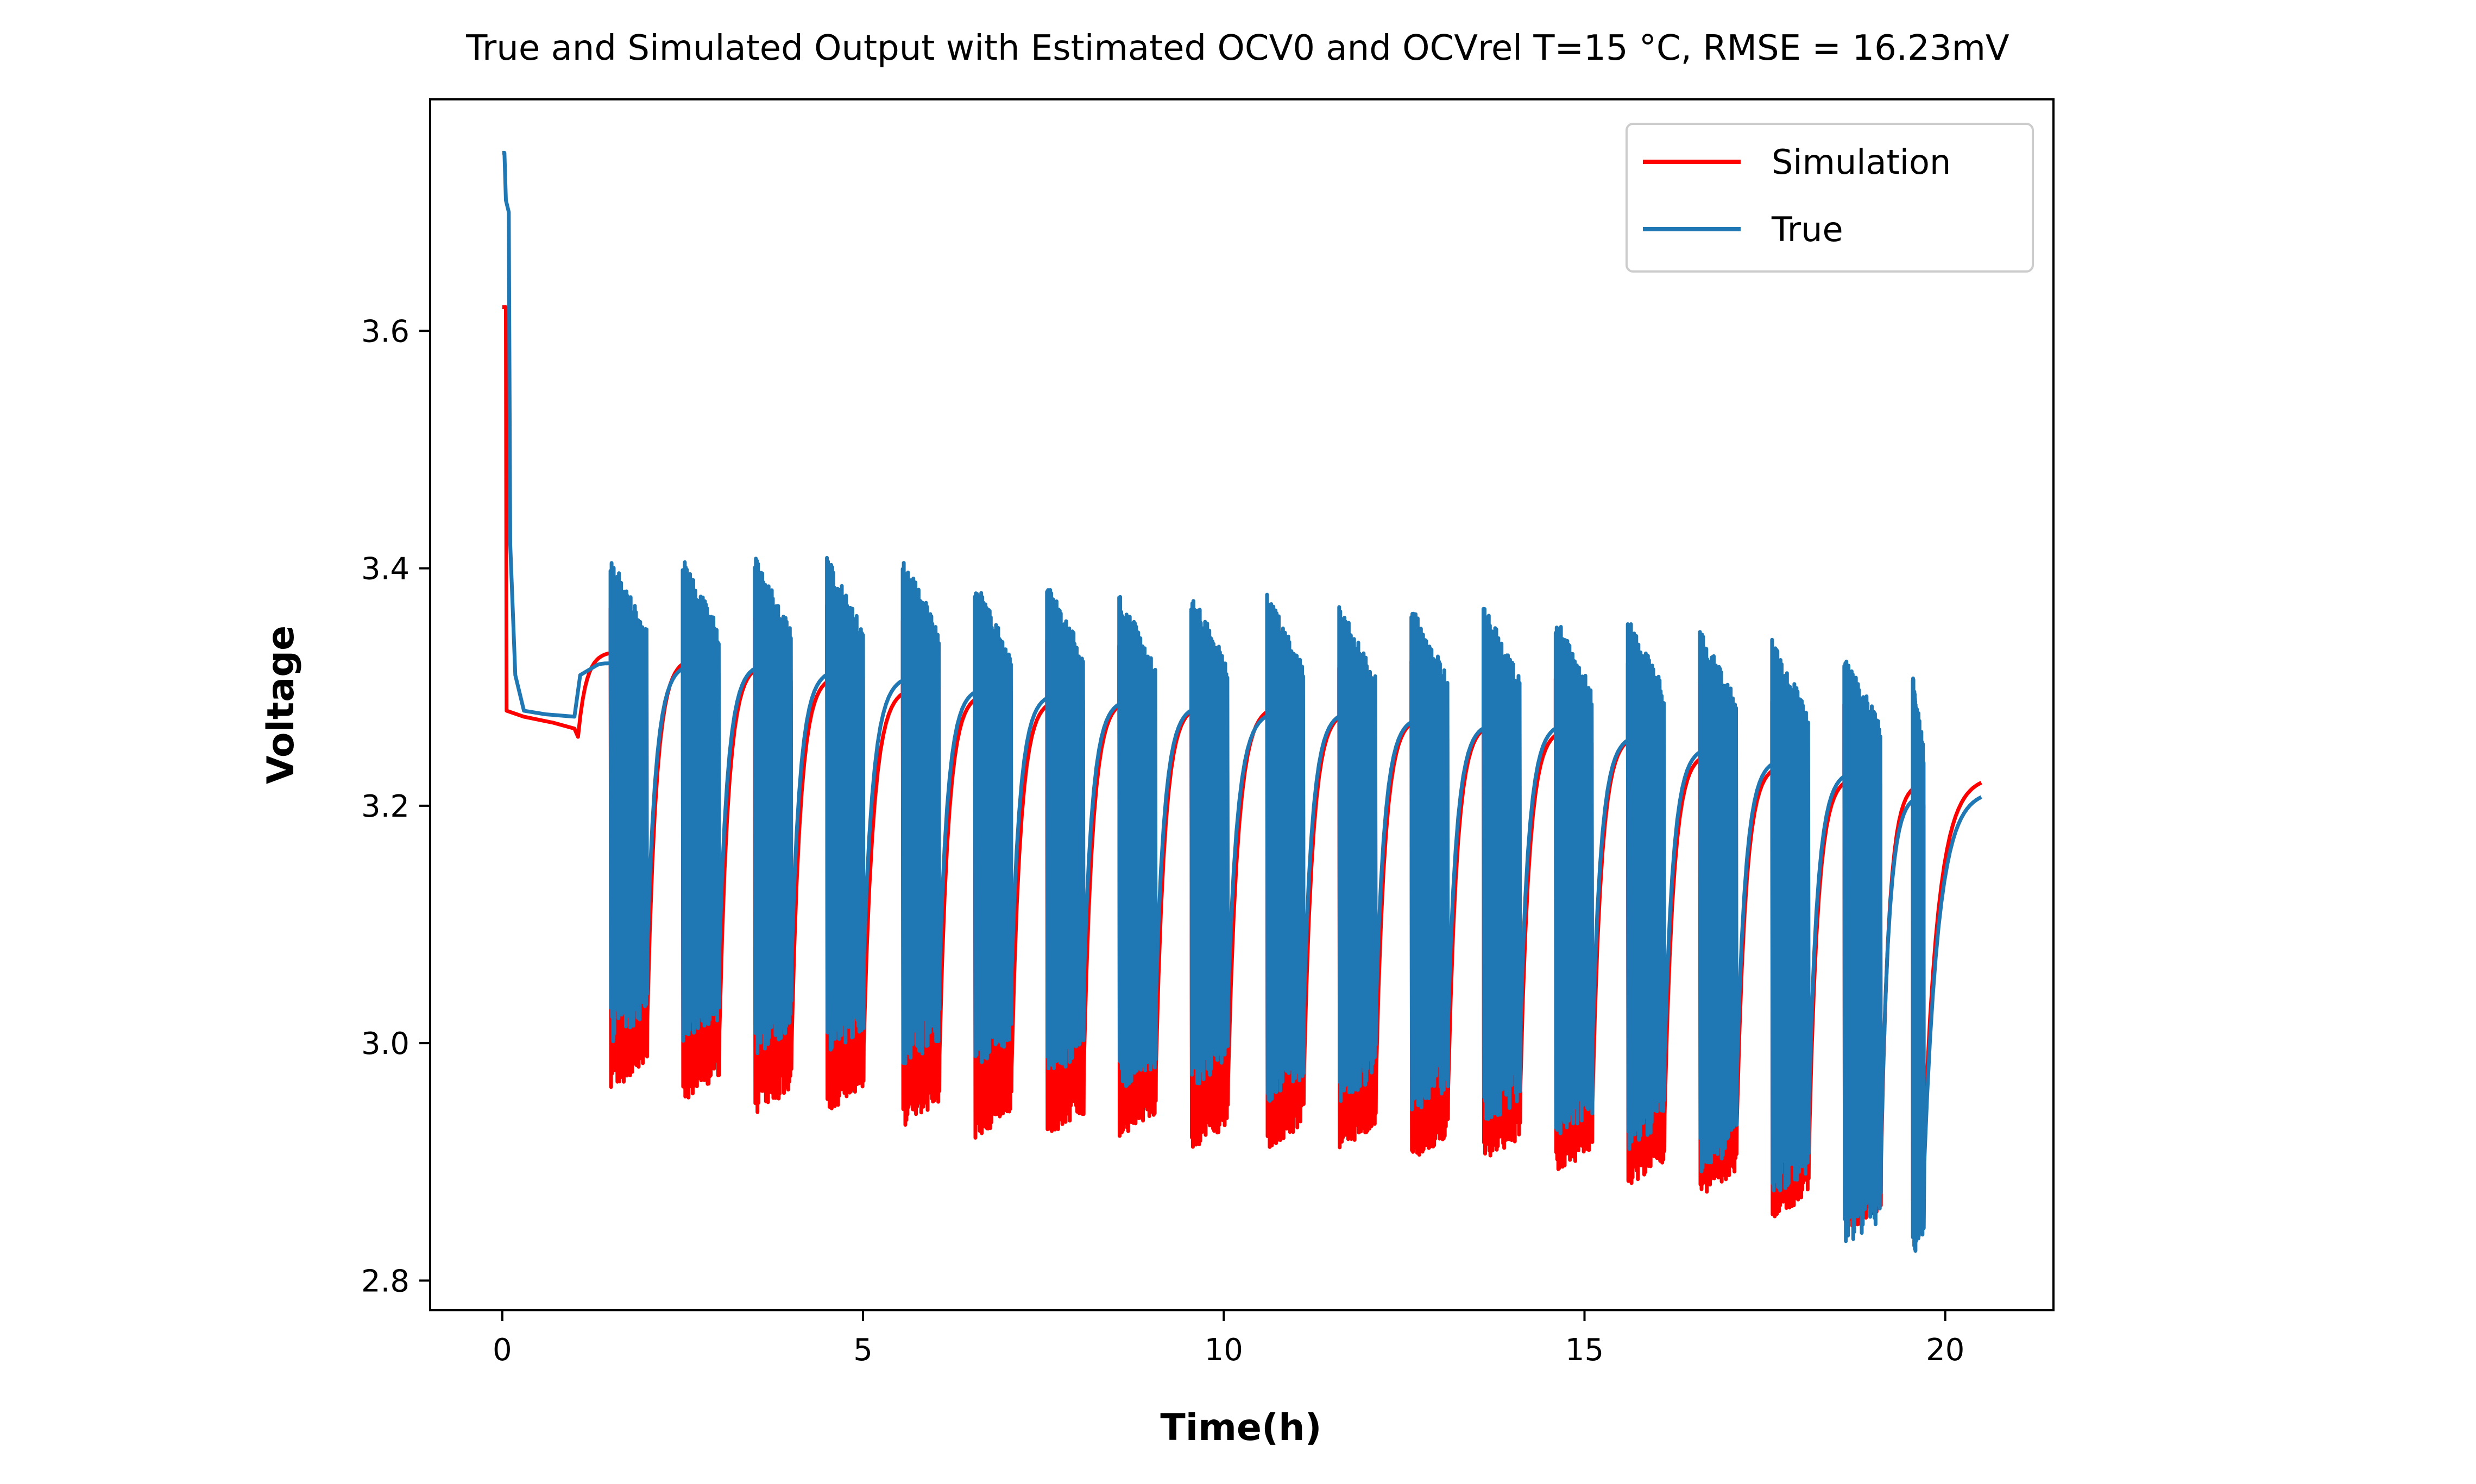  Describe the element at coordinates (385, 331) in the screenshot. I see `y-tick-label: 3.6` at that location.